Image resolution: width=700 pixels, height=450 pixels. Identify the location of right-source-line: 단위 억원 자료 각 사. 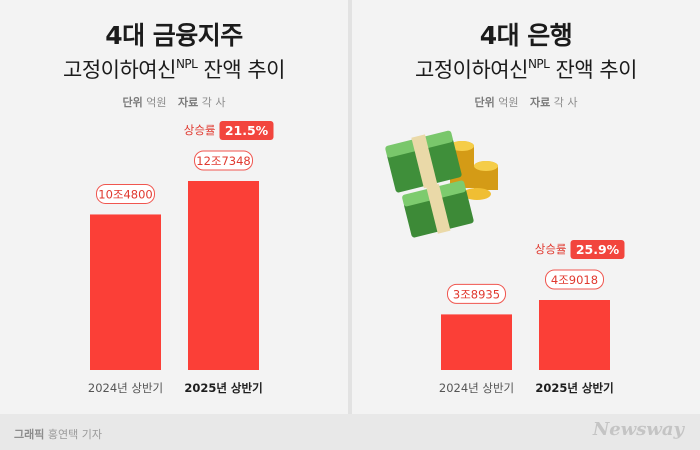
(526, 102).